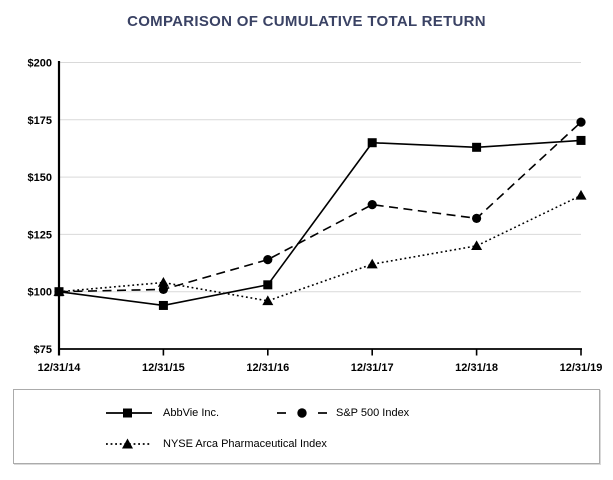 The height and width of the screenshot is (480, 613). What do you see at coordinates (162, 413) in the screenshot?
I see `legend-item-abbvie: AbbVie Inc.` at bounding box center [162, 413].